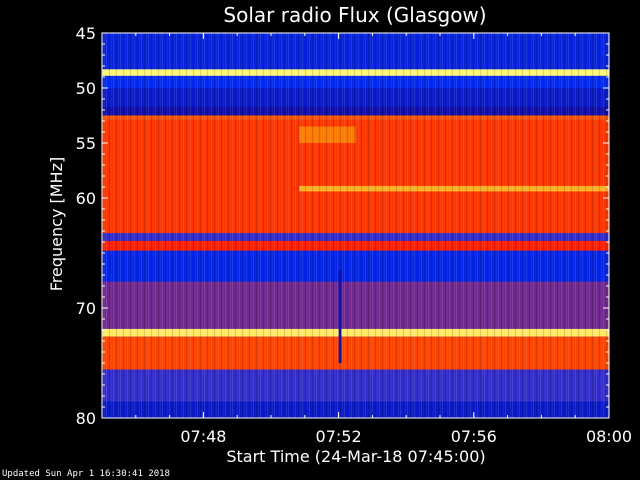  I want to click on x-tick-label: 07:48, so click(203, 436).